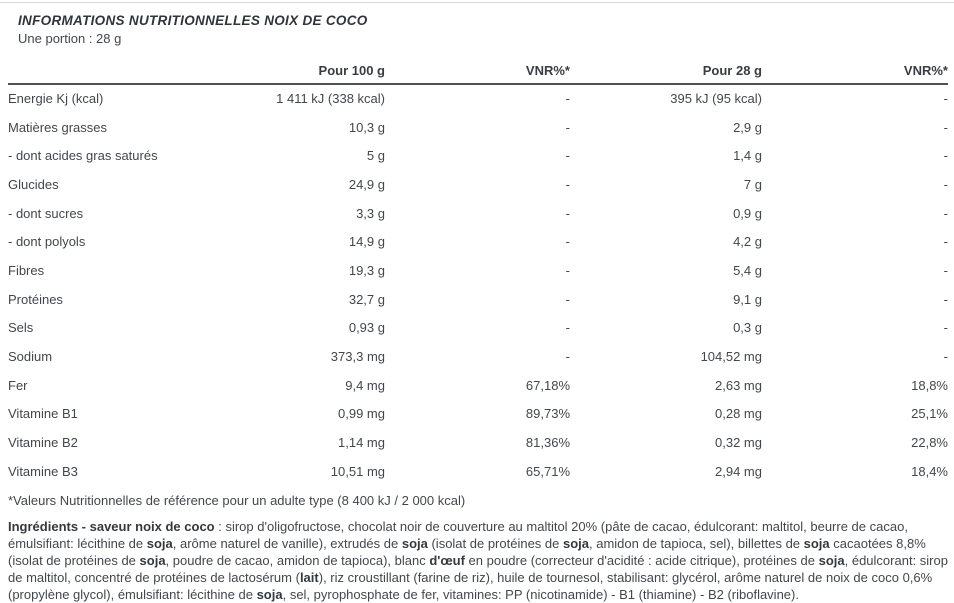 The width and height of the screenshot is (954, 603). What do you see at coordinates (56, 99) in the screenshot?
I see `nutrient-label: Energie Kj (kcal)` at bounding box center [56, 99].